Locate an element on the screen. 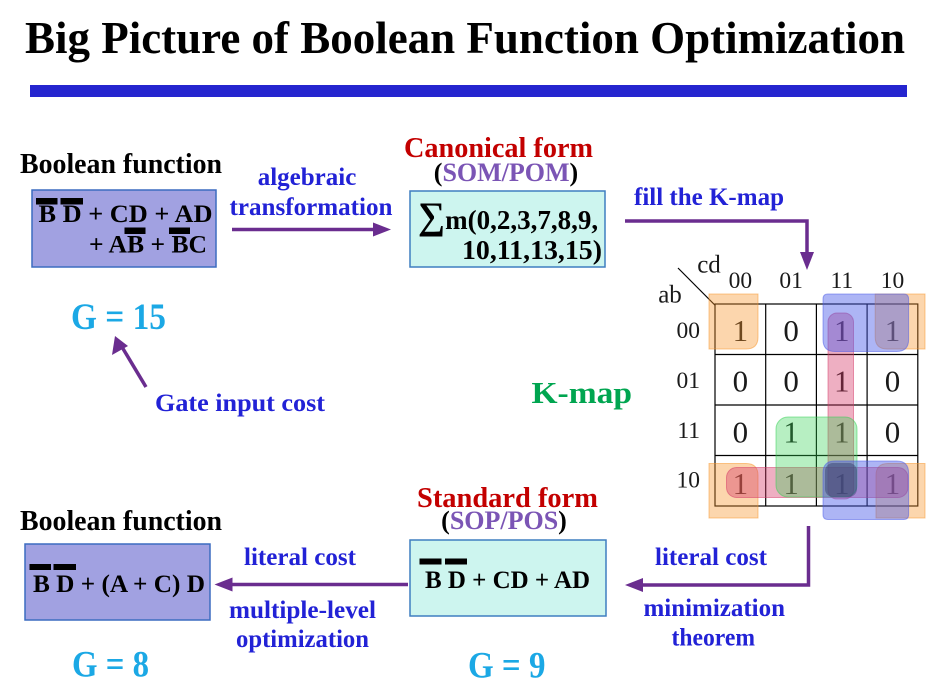  svg-text: B D + (A + C) D is located at coordinates (119, 584).